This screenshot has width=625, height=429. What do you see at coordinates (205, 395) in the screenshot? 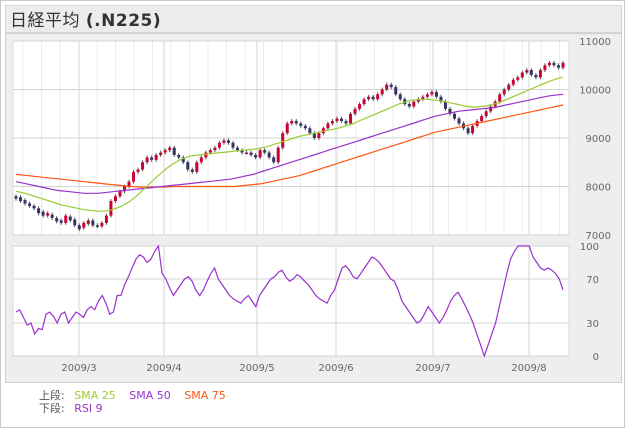
I see `legend-sma75: SMA 75` at bounding box center [205, 395].